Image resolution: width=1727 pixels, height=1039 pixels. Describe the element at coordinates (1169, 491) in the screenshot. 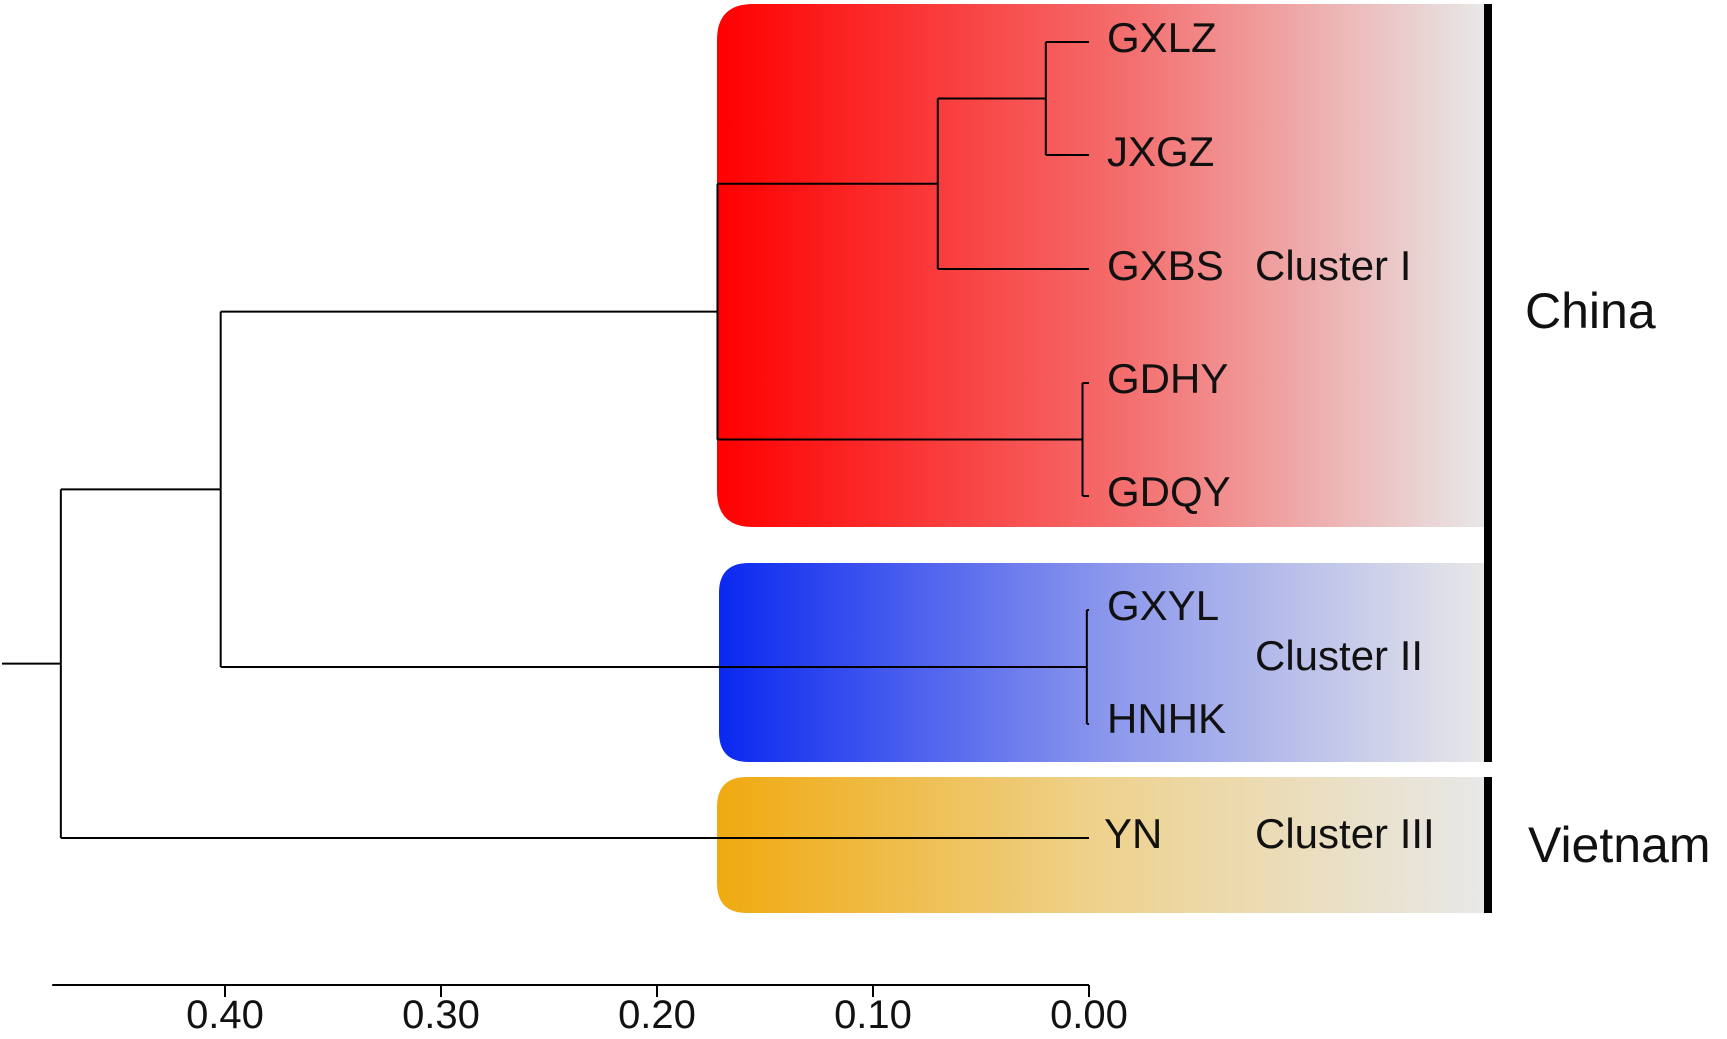

I see `leaf-label-gdqy: GDQY` at that location.